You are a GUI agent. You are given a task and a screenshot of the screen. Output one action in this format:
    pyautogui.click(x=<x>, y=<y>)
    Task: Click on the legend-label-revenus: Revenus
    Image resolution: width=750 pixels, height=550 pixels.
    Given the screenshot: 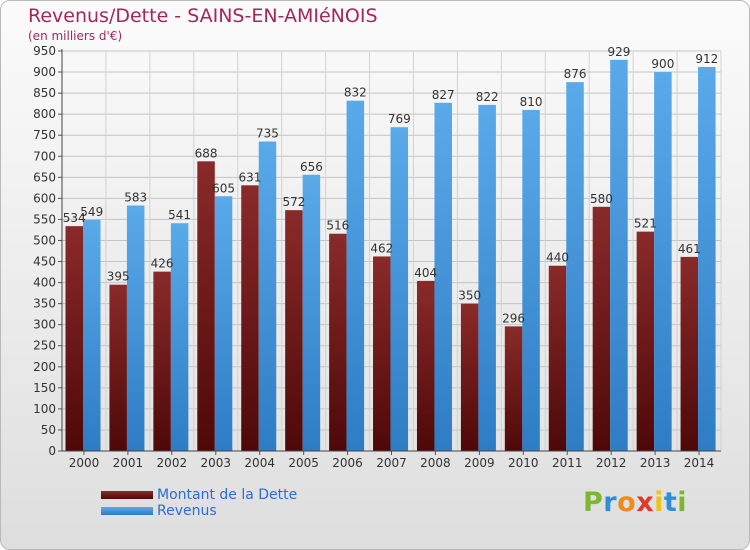 What is the action you would take?
    pyautogui.click(x=187, y=511)
    